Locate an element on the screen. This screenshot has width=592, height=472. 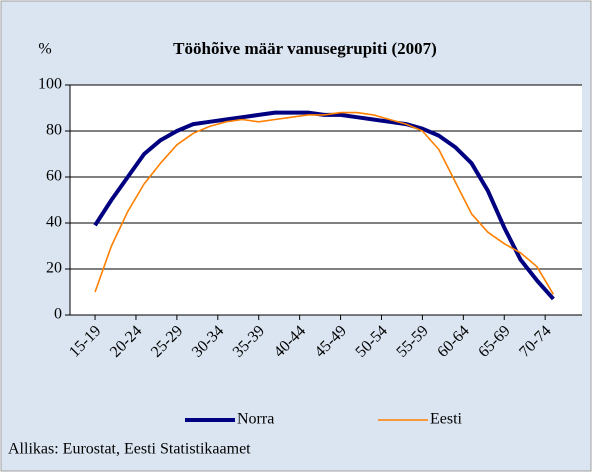
y-tick-label: 20 is located at coordinates (54, 268).